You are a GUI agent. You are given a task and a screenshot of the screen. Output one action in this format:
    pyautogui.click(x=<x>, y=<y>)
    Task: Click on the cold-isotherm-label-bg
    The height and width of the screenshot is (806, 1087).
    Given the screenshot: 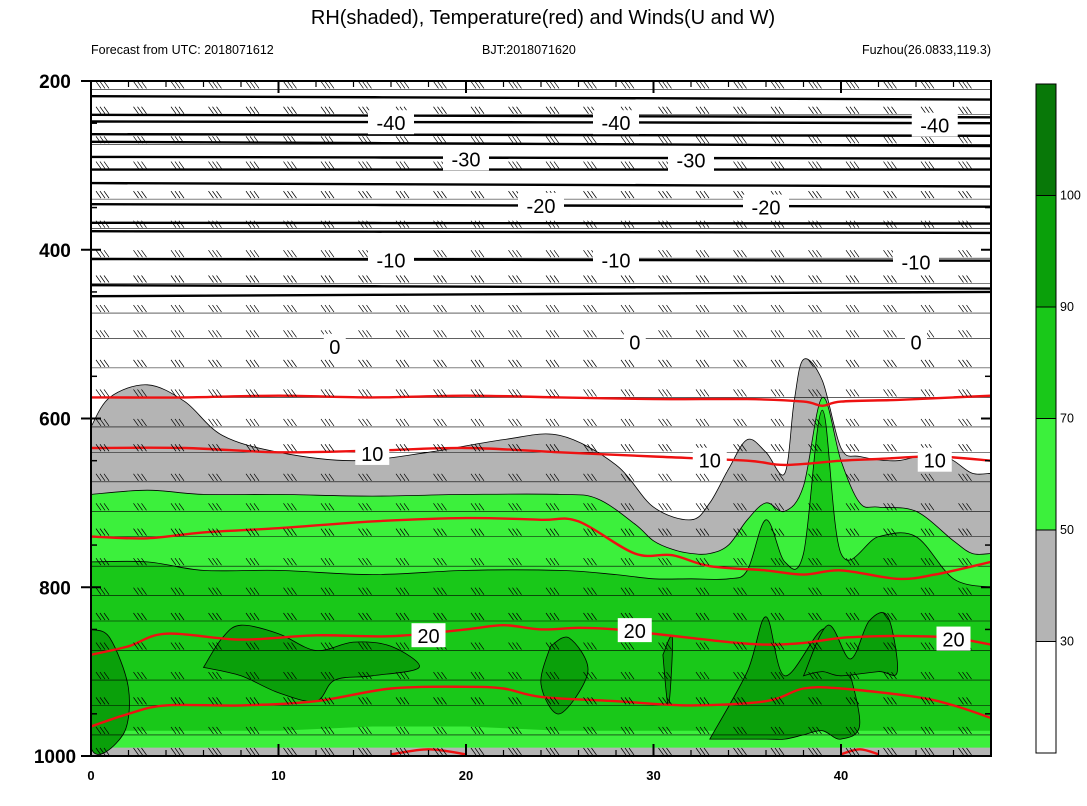 What is the action you would take?
    pyautogui.click(x=466, y=158)
    